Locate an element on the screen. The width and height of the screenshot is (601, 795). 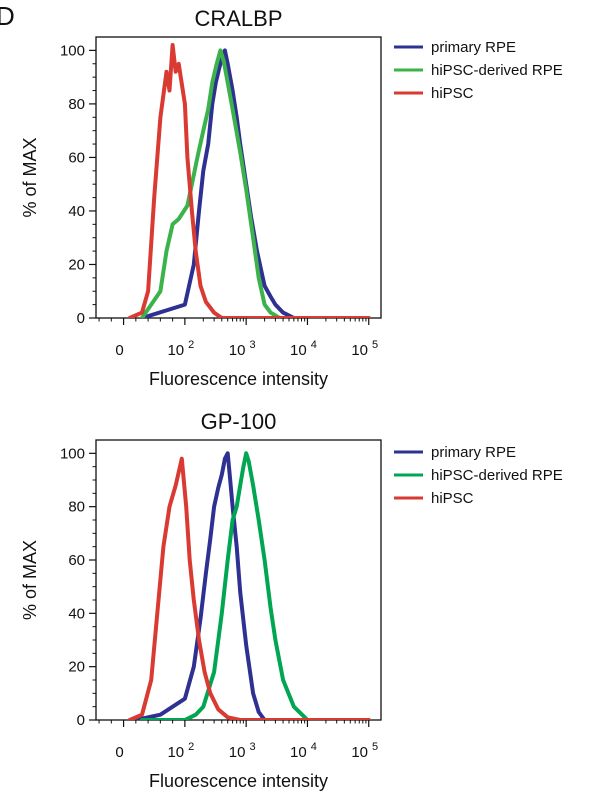
panel-letter: D is located at coordinates (7, 16).